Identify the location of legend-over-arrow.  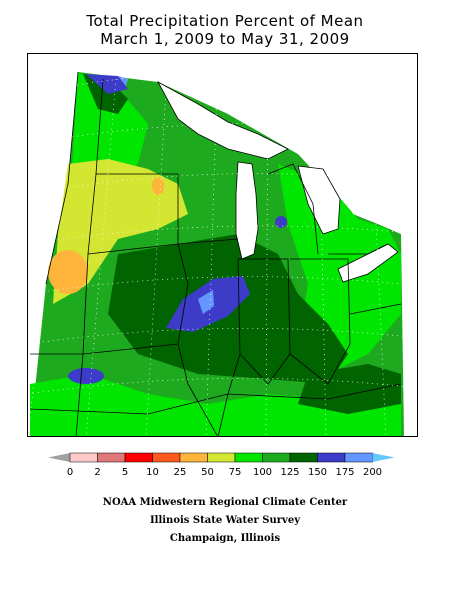
(383, 457).